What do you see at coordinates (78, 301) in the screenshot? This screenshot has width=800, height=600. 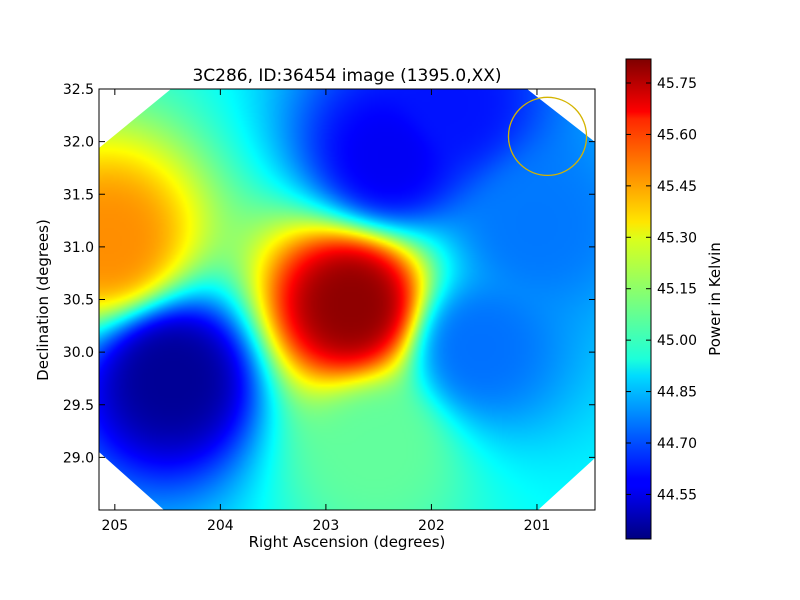 I see `y-tick-label: 30.5` at bounding box center [78, 301].